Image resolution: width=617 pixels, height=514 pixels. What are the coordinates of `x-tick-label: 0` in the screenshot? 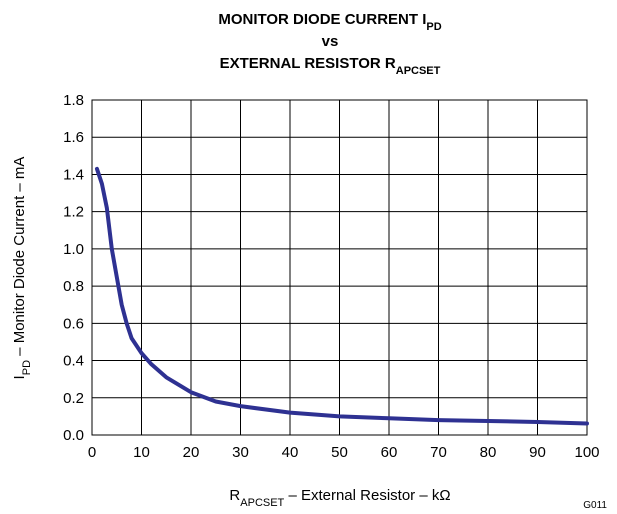 It's located at (92, 452).